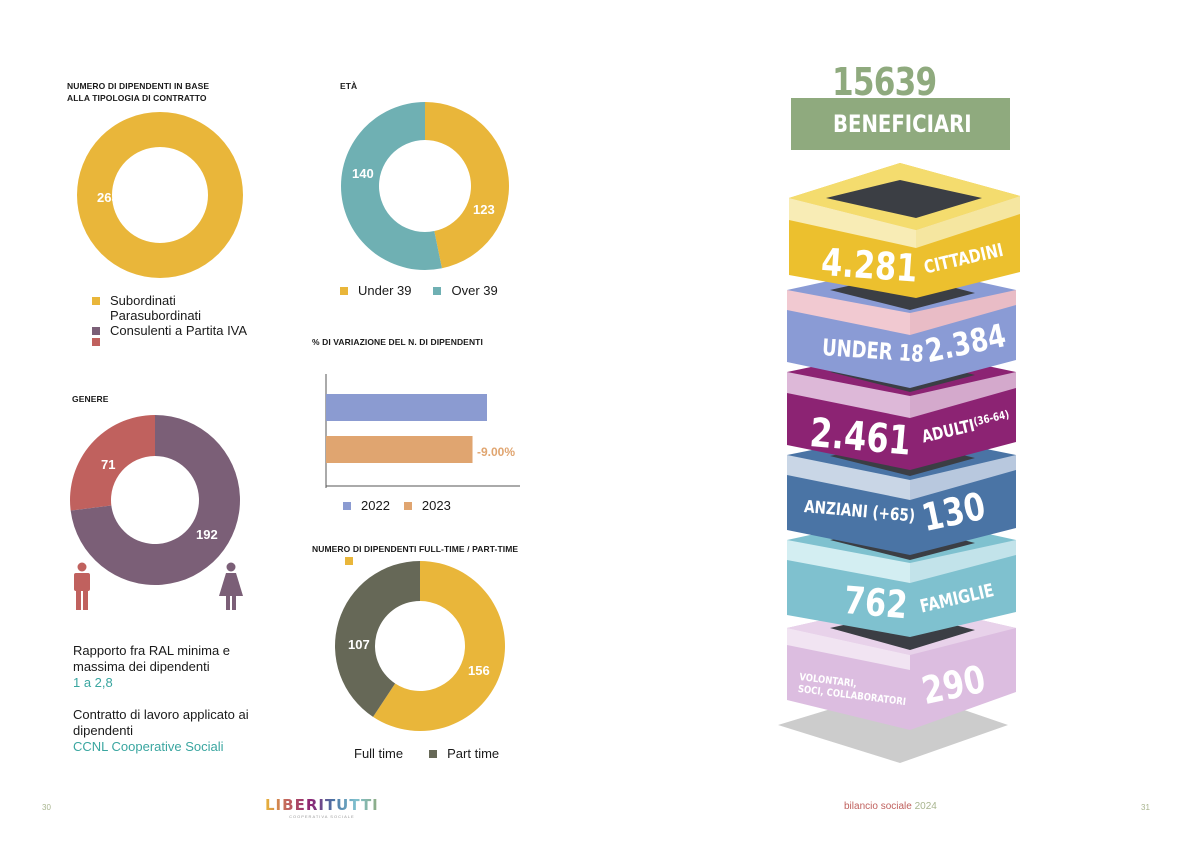 This screenshot has width=1190, height=841. Describe the element at coordinates (876, 603) in the screenshot. I see `famiglie-value: 762` at that location.